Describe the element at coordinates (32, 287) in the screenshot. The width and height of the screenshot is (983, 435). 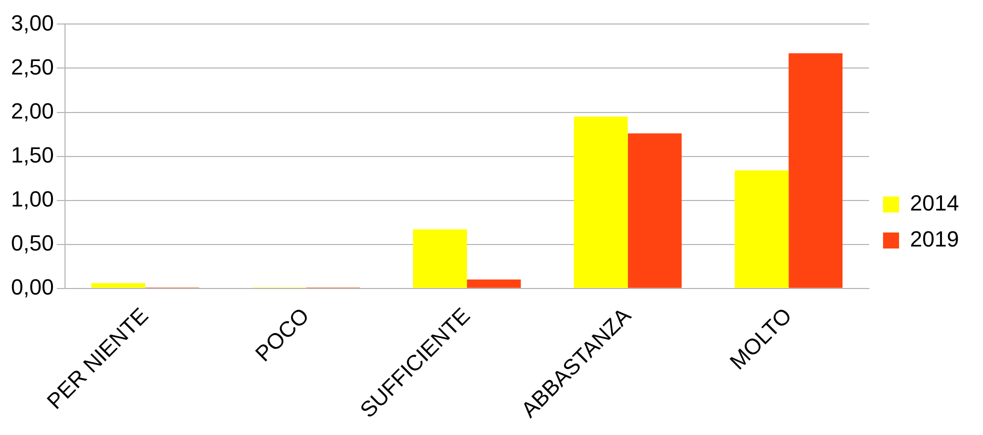
I see `y-tick-label: 0,00` at that location.